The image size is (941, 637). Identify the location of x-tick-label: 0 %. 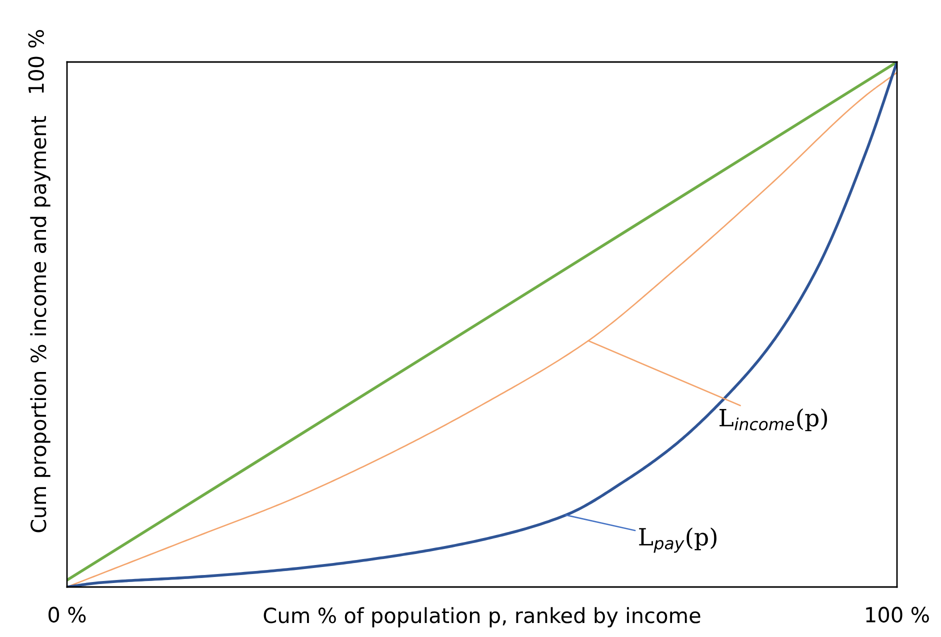
(67, 614).